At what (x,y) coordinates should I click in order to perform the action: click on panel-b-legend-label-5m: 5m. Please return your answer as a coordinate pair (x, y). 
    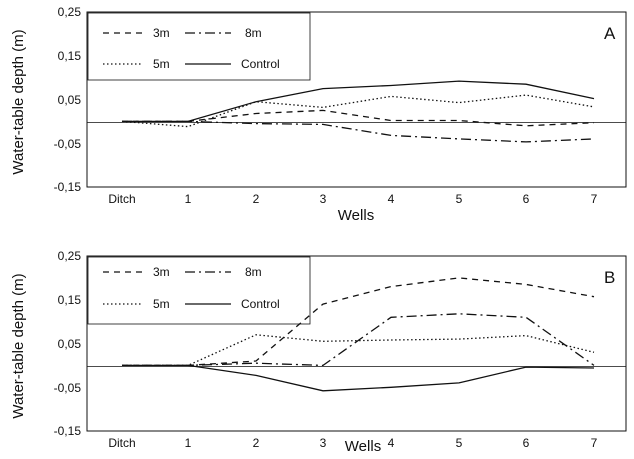
    Looking at the image, I should click on (161, 304).